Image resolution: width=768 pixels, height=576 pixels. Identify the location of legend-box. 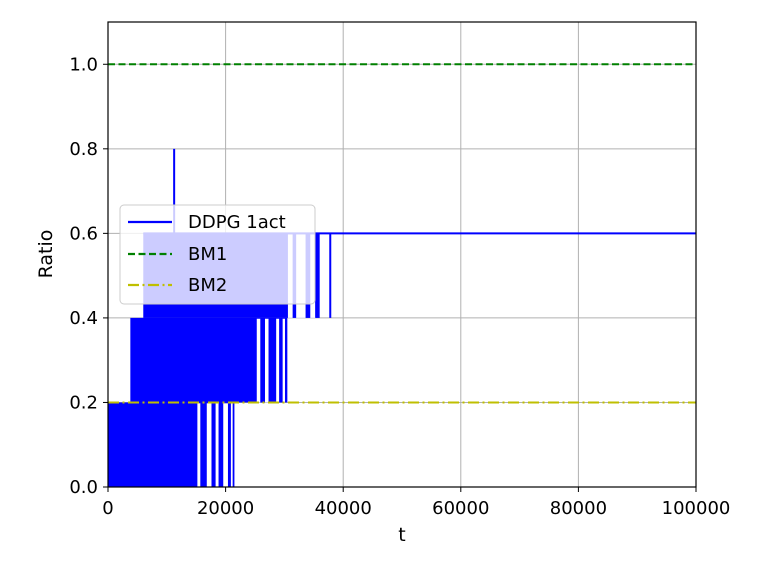
(217, 254).